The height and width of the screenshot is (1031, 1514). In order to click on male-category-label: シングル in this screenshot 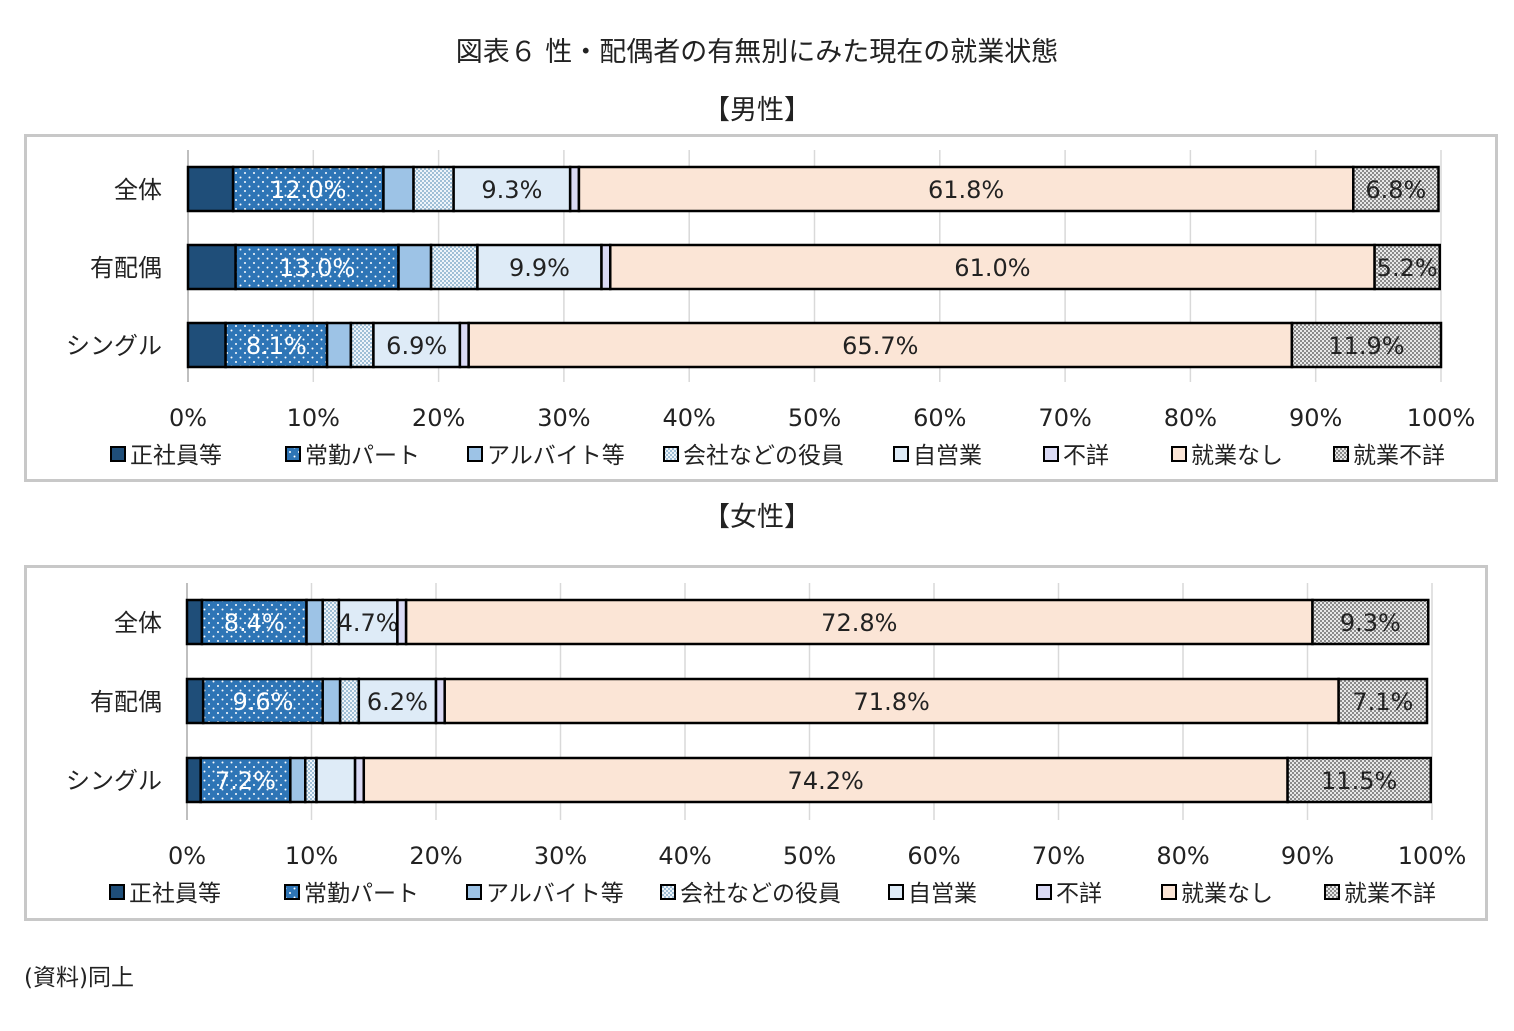, I will do `click(114, 346)`.